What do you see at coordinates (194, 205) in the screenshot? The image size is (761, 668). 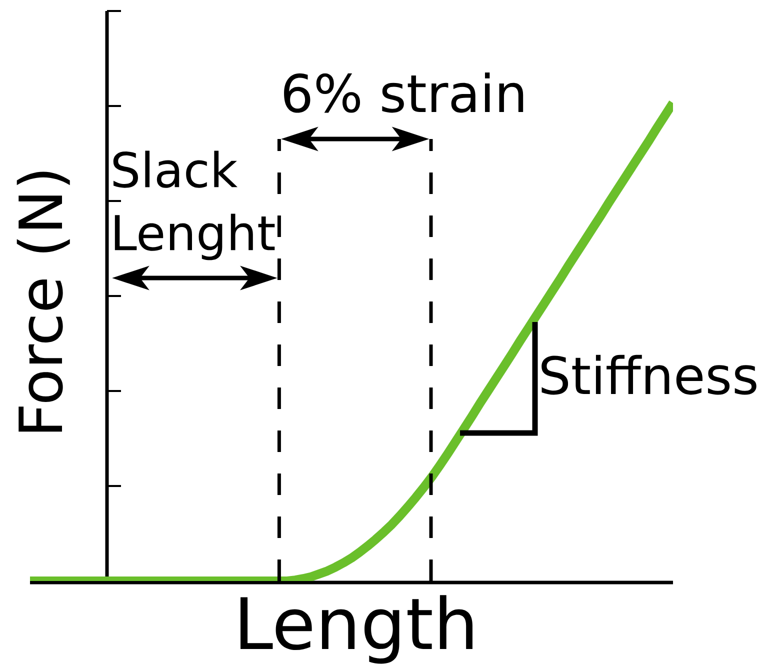 I see `annotation: Slack Lenght` at bounding box center [194, 205].